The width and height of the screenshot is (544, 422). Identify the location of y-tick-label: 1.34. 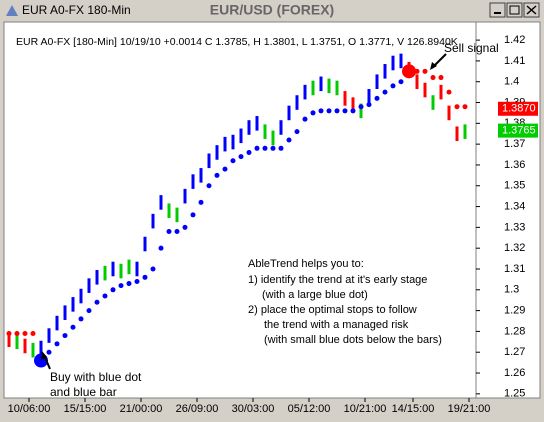
(514, 206).